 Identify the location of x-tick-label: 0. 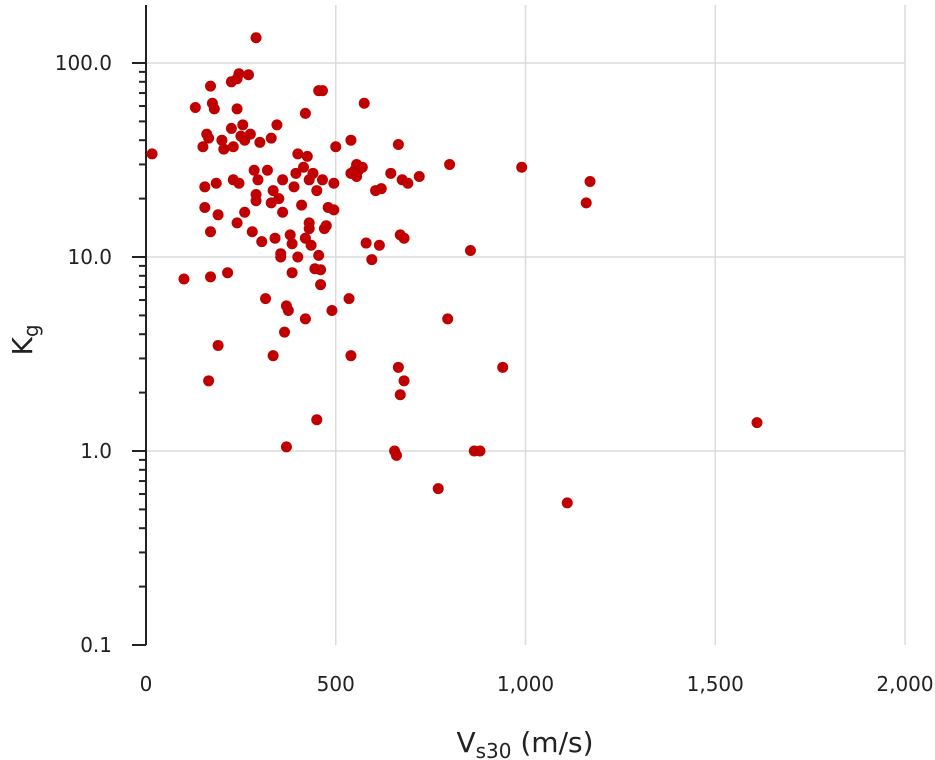
(146, 684).